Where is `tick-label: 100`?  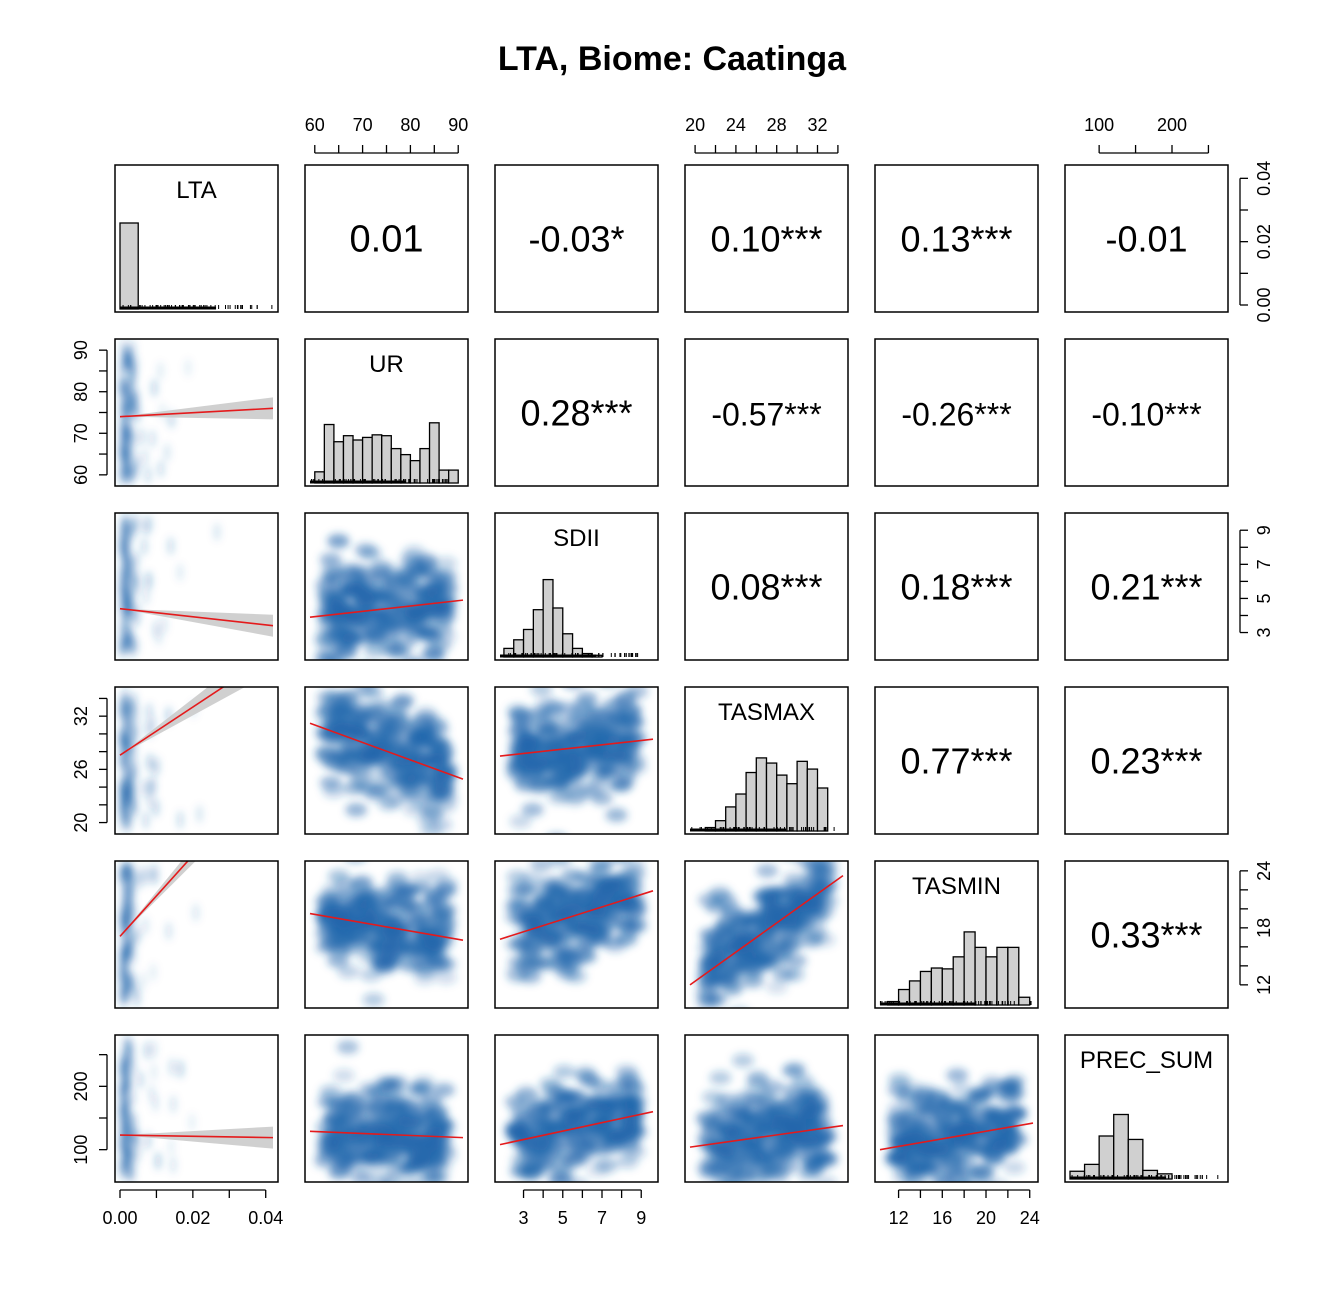 tick-label: 100 is located at coordinates (1099, 125).